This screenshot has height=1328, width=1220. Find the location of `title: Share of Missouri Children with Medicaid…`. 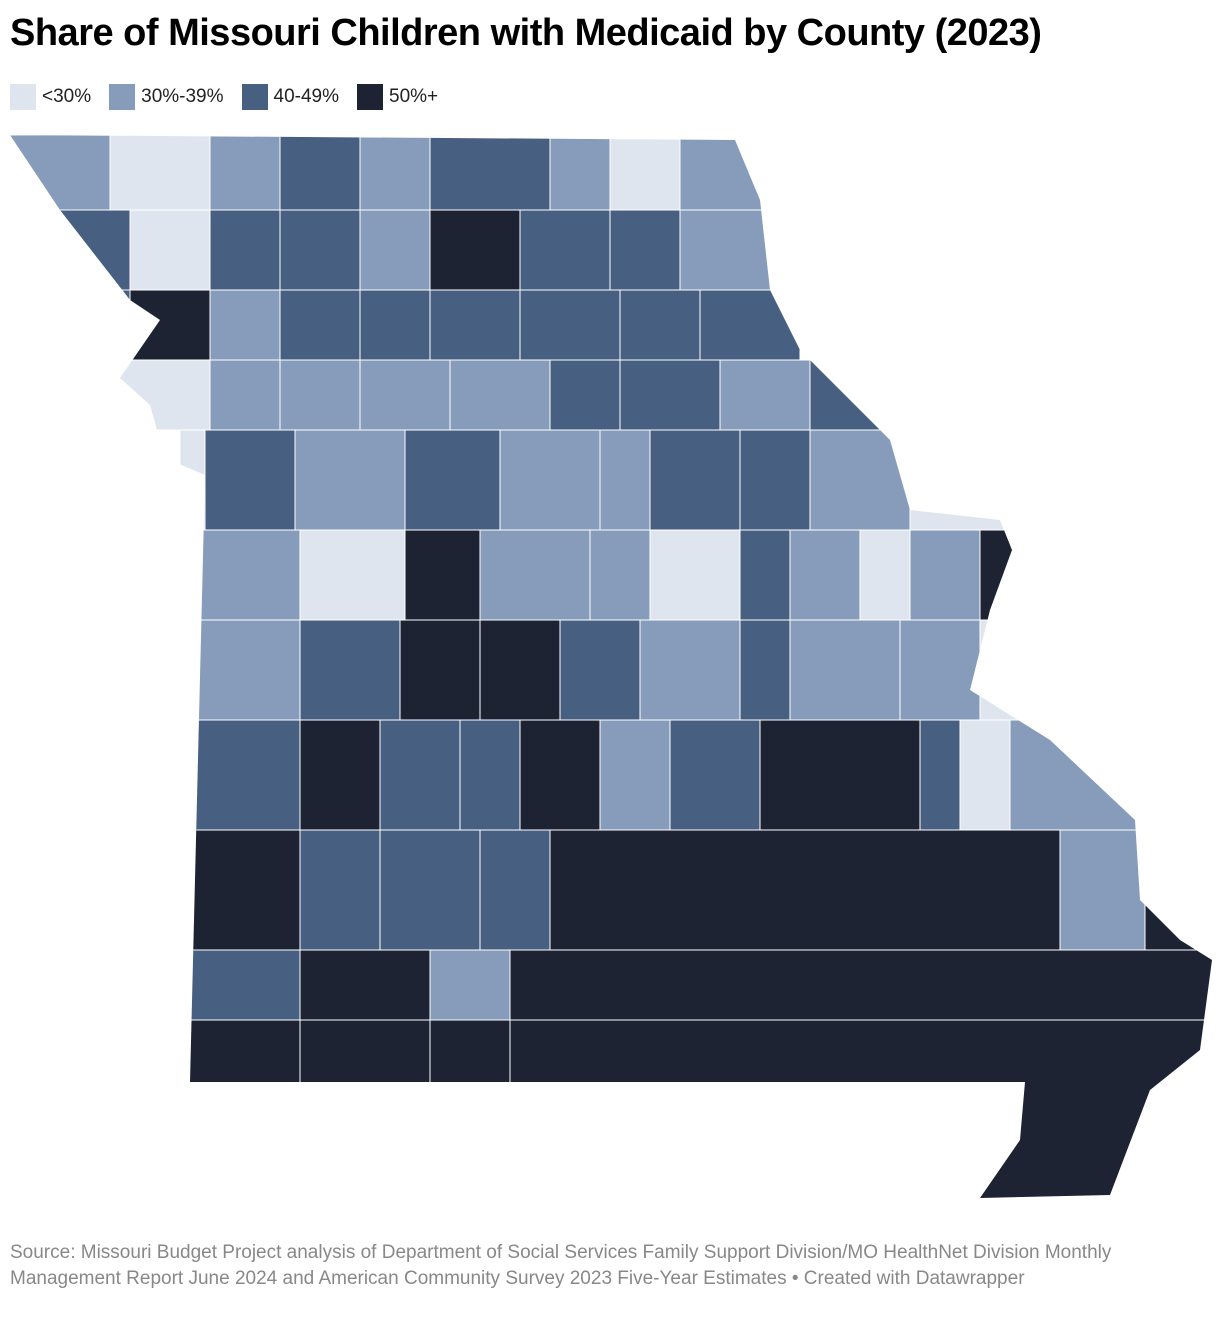

title: Share of Missouri Children with Medicaid… is located at coordinates (526, 33).